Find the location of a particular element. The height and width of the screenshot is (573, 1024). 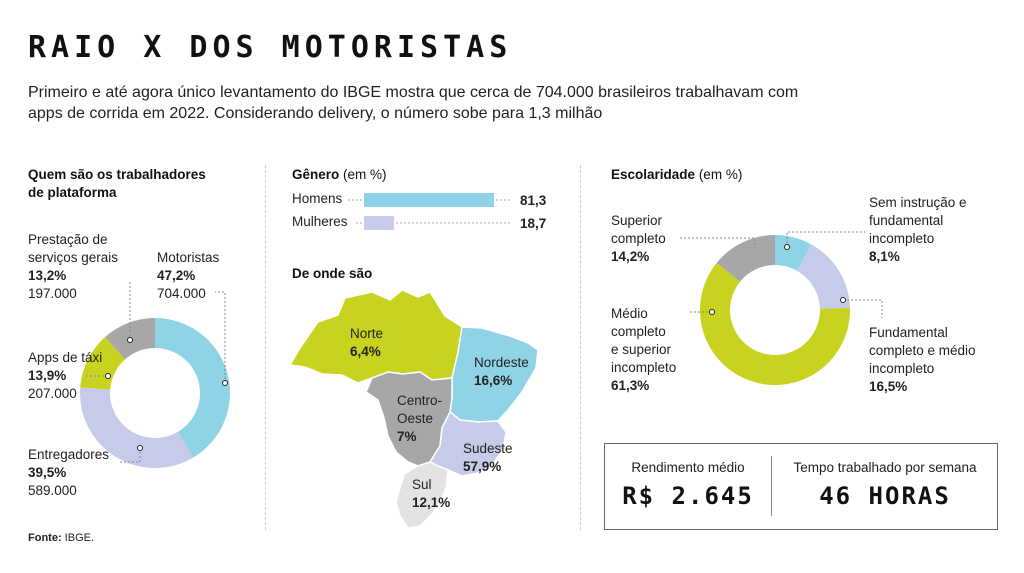

column-divider-left is located at coordinates (265, 347).